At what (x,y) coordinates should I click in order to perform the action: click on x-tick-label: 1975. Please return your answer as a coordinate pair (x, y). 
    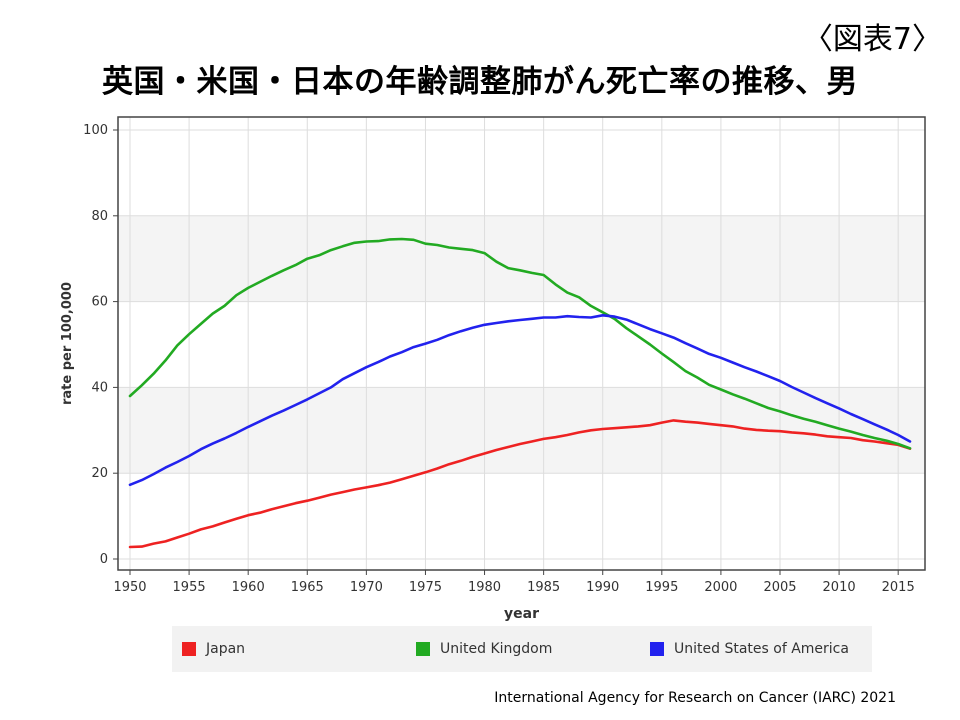
    Looking at the image, I should click on (425, 587).